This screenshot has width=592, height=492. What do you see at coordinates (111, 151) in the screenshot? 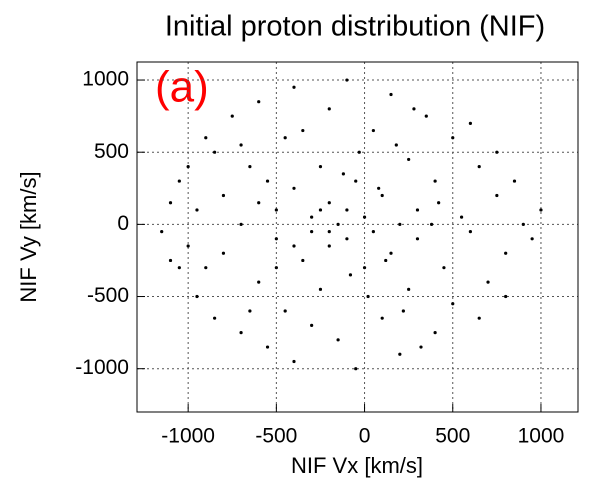
I see `y-tick-label: 500` at bounding box center [111, 151].